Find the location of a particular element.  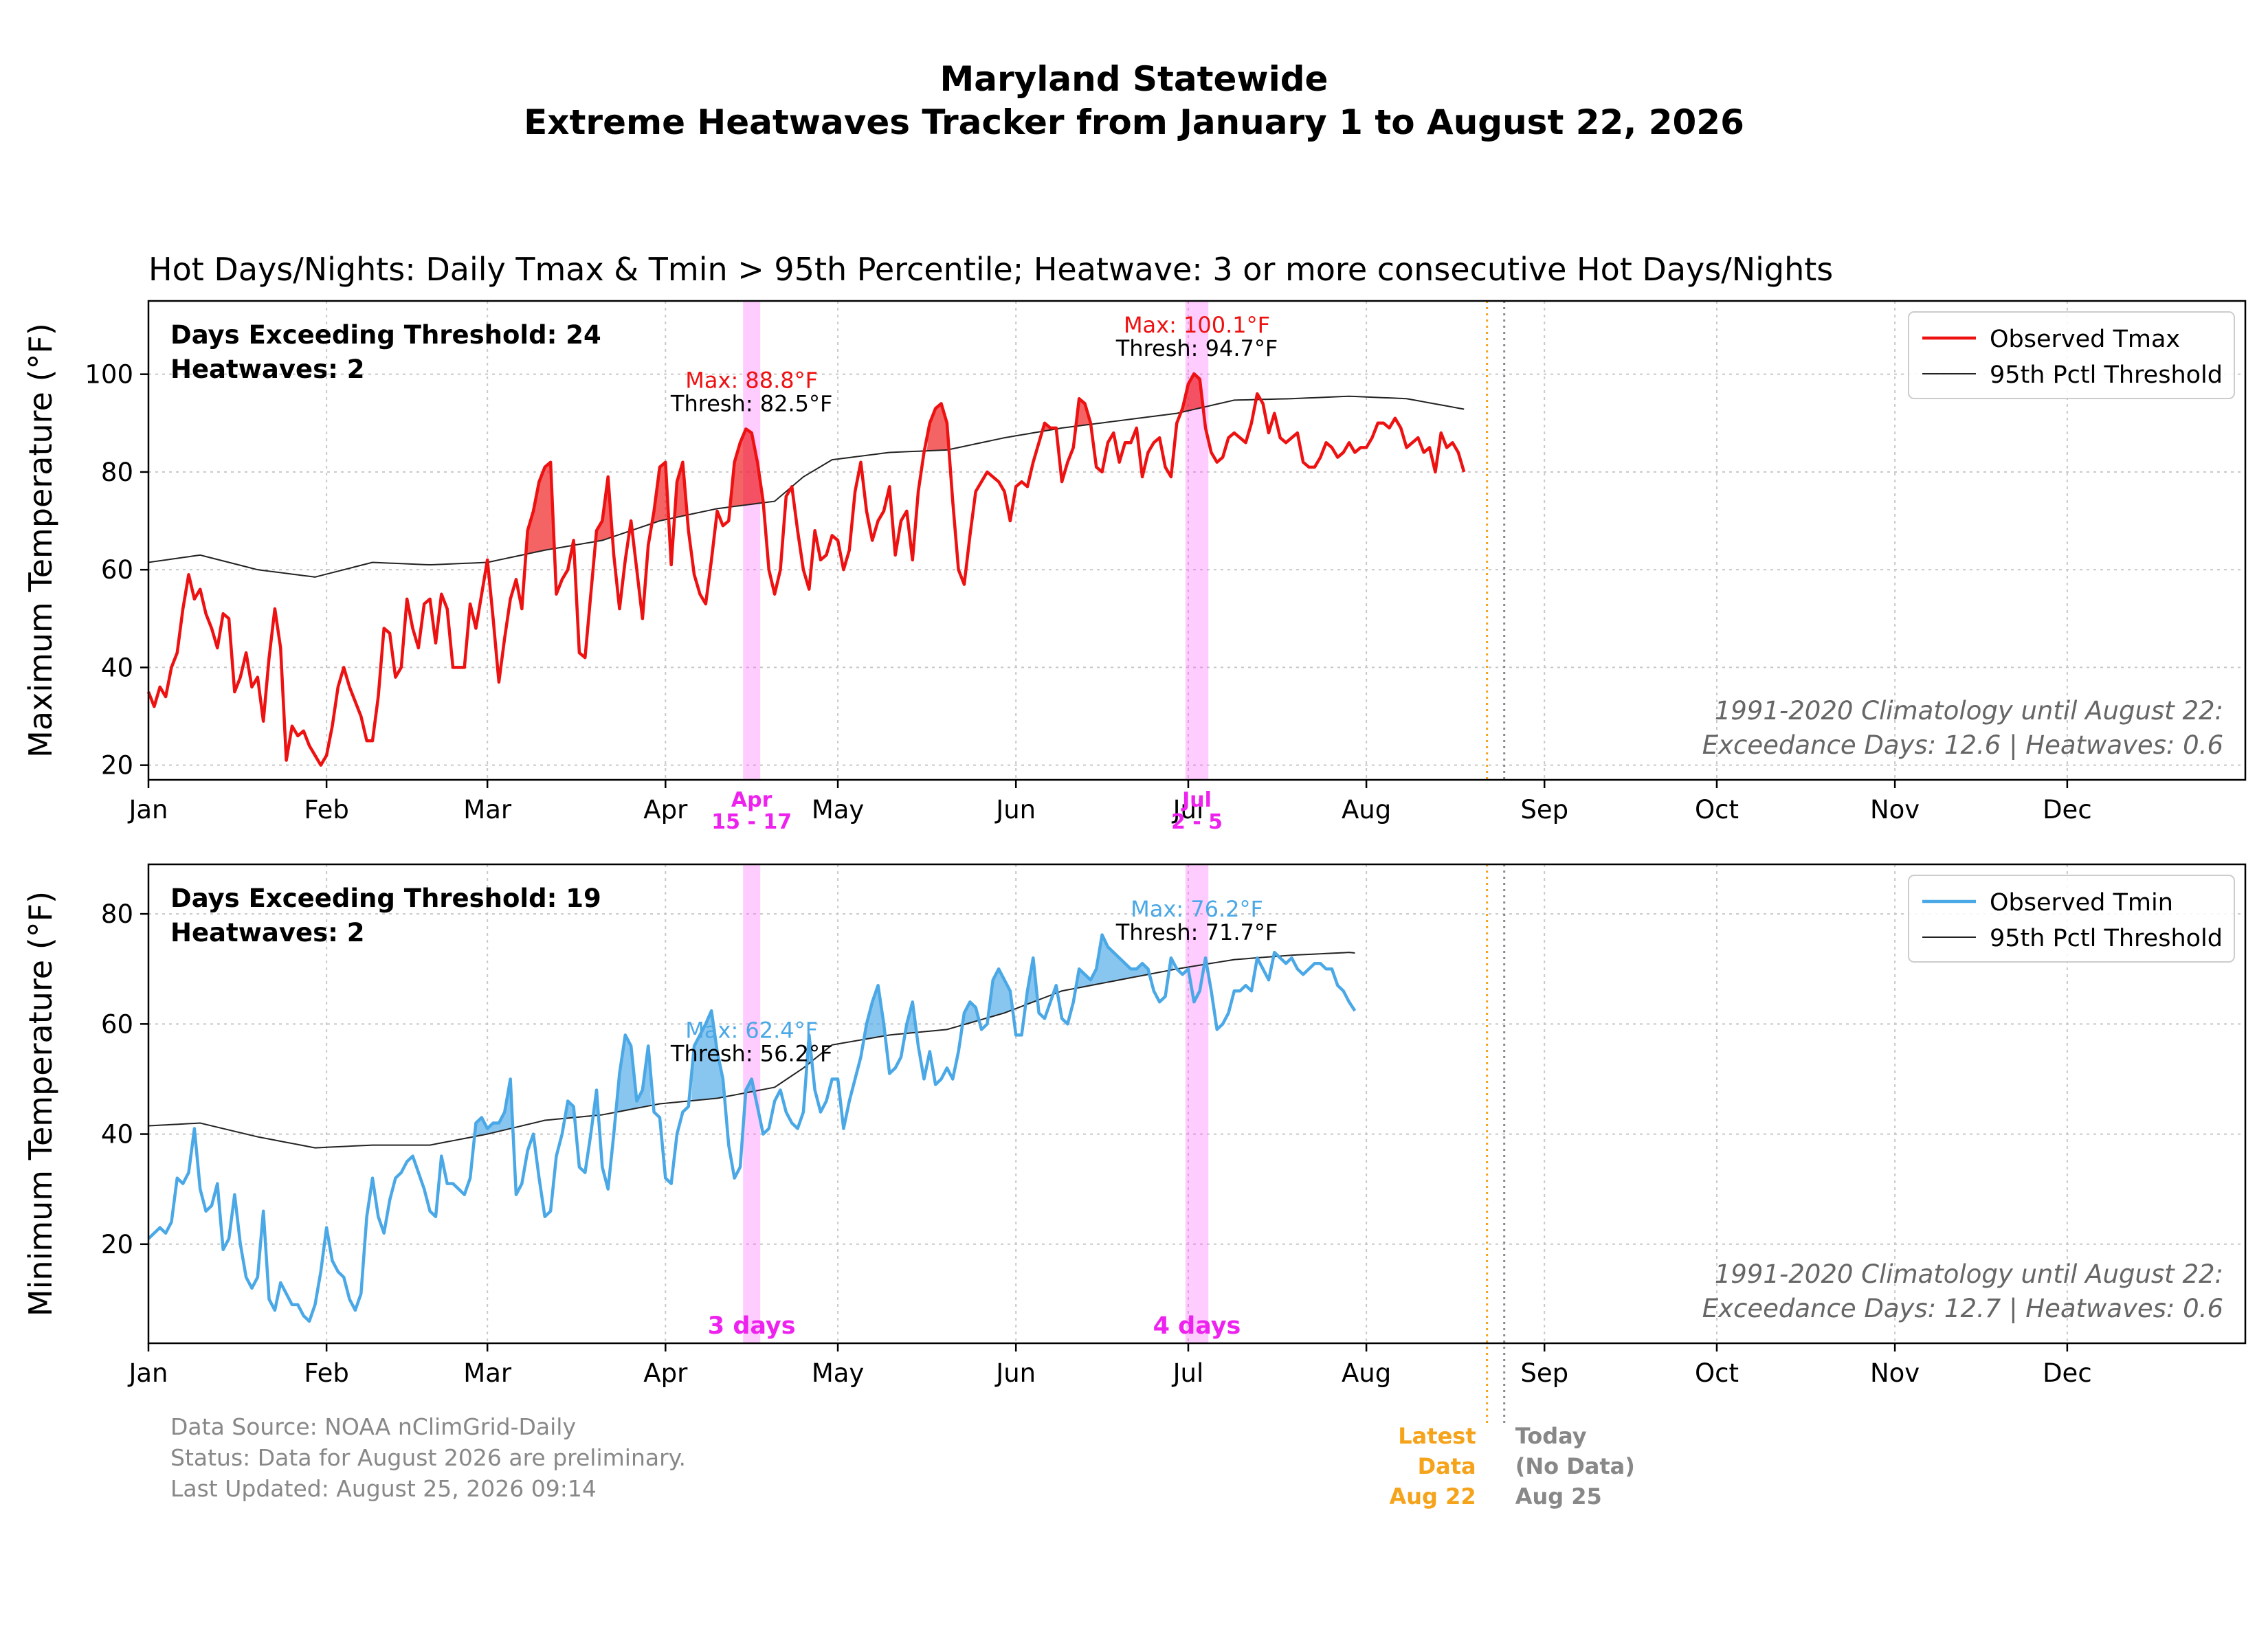

tmin-threshold-line is located at coordinates (751, 1050).